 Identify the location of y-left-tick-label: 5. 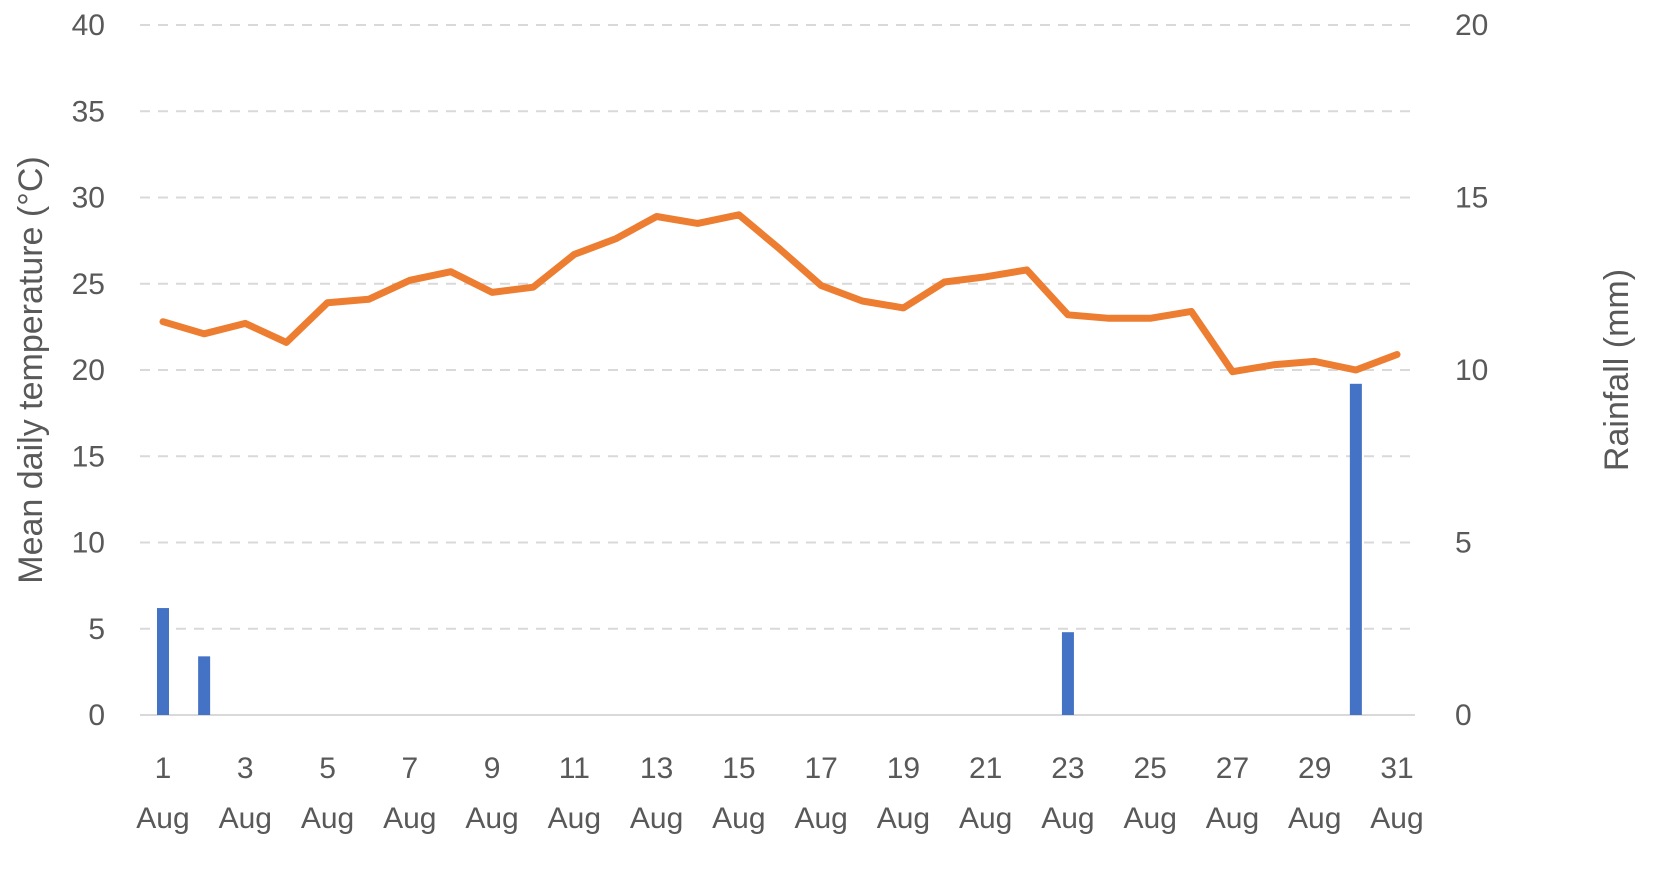
(96, 629).